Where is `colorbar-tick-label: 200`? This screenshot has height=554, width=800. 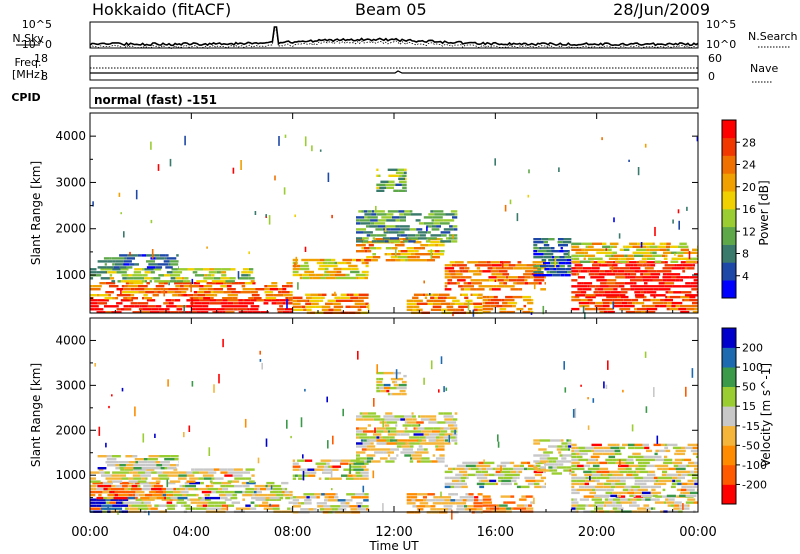 colorbar-tick-label: 200 is located at coordinates (752, 348).